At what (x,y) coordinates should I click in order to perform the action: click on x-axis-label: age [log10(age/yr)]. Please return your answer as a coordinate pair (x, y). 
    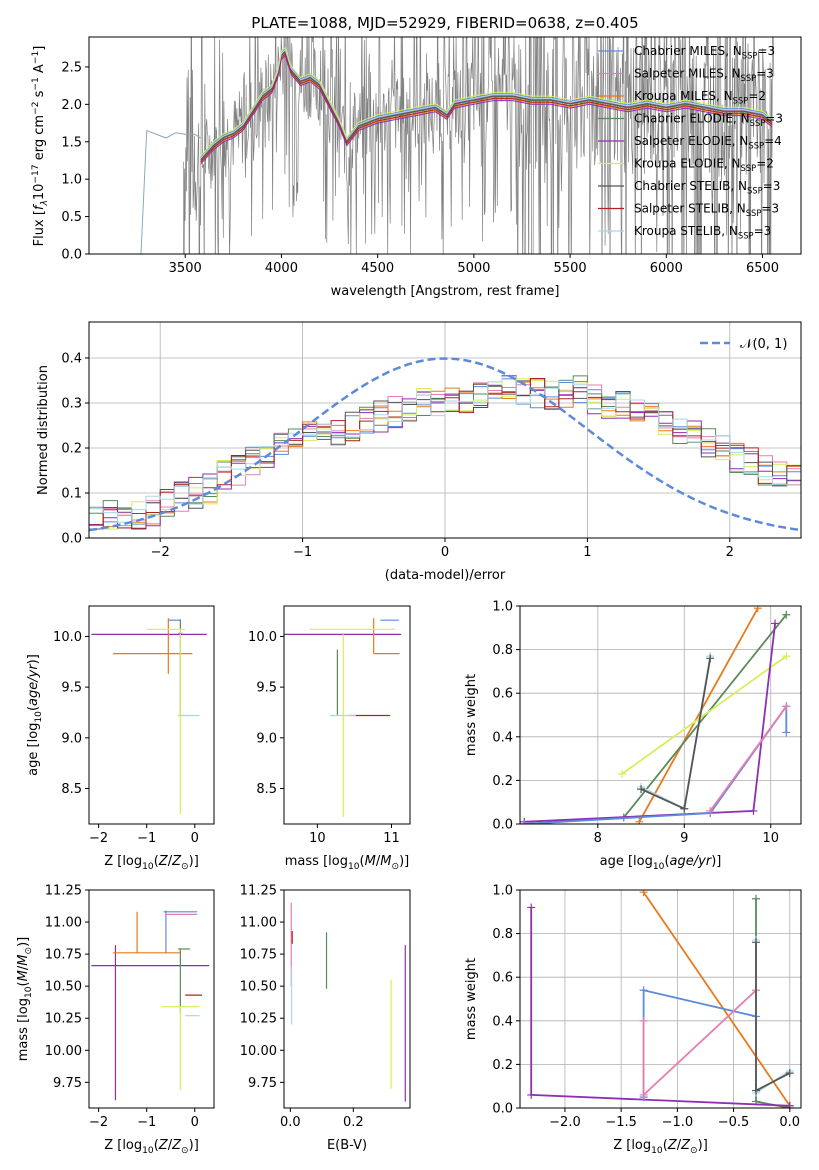
    Looking at the image, I should click on (661, 863).